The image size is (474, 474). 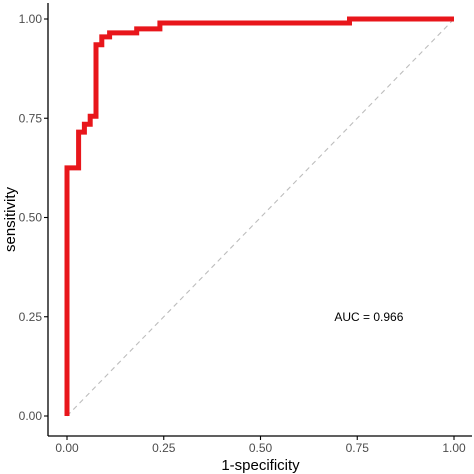 What do you see at coordinates (164, 448) in the screenshot?
I see `x-tick-label: 0.25` at bounding box center [164, 448].